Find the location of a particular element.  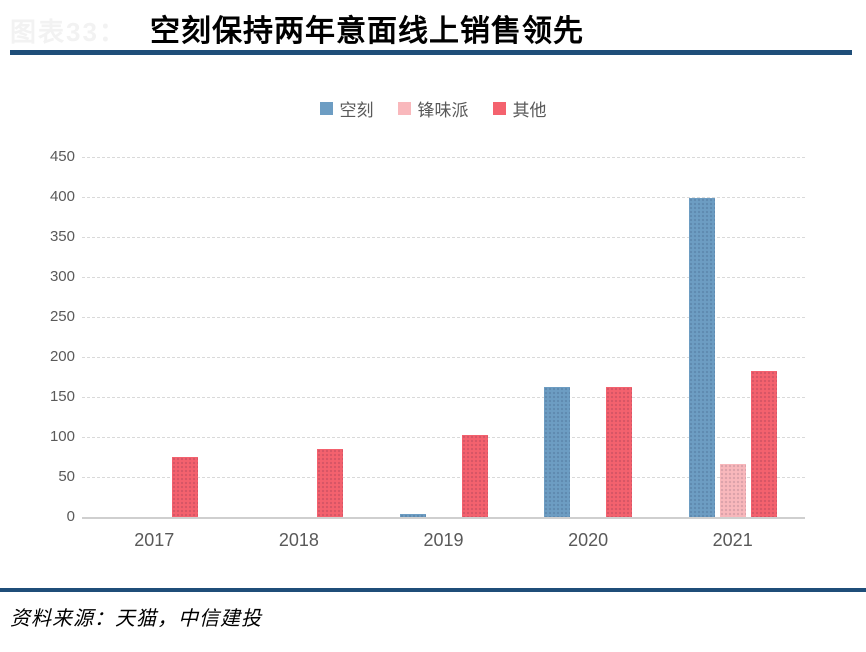

y-axis-label-200: 200 is located at coordinates (62, 356).